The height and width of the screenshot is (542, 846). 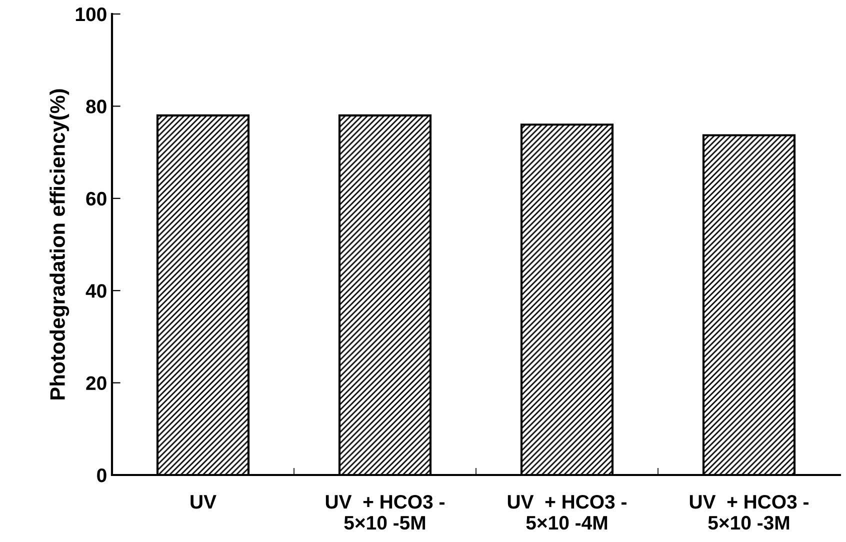 What do you see at coordinates (60, 244) in the screenshot?
I see `y-axis-title: Photodegradation efficiency(%)` at bounding box center [60, 244].